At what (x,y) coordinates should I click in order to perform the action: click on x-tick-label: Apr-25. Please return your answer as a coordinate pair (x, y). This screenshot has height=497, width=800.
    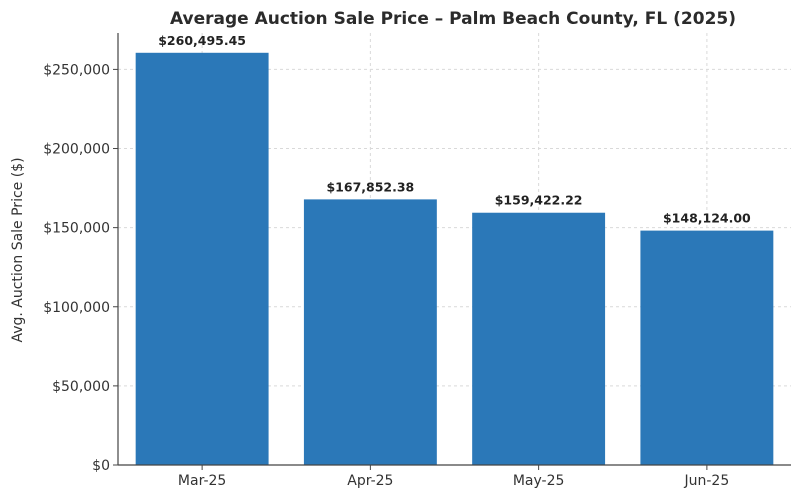
    Looking at the image, I should click on (370, 481).